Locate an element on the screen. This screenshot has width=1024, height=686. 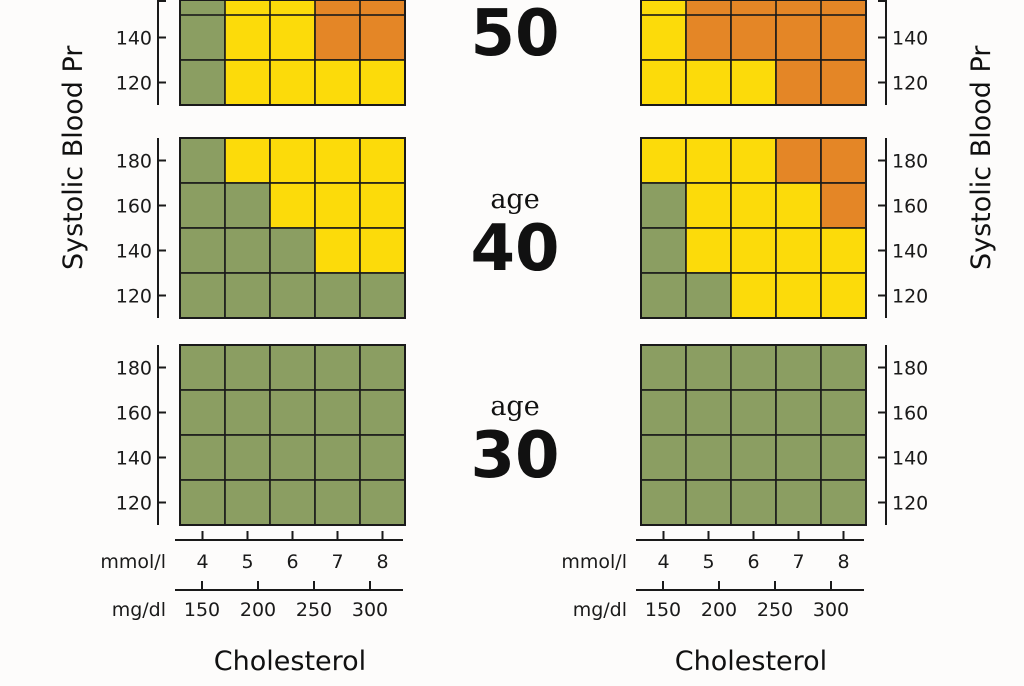
x-tick-label-mgdl: 200 is located at coordinates (719, 610).